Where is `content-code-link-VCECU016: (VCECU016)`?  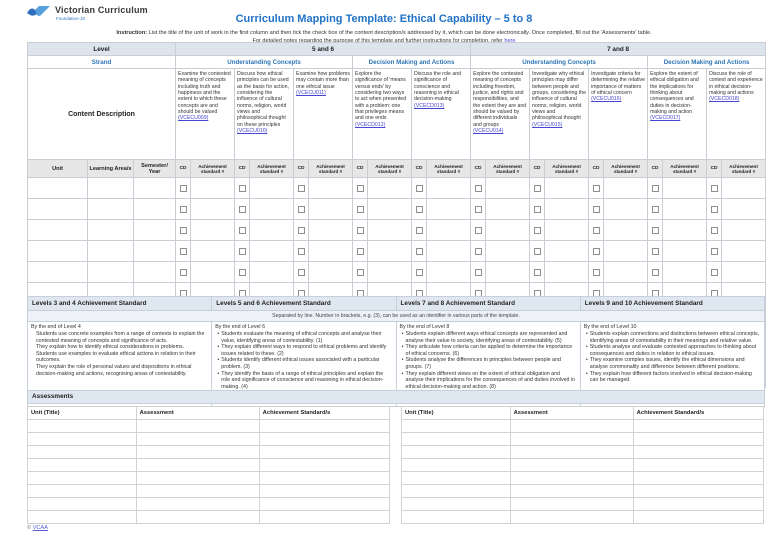
content-code-link-VCECU016: (VCECU016) is located at coordinates (606, 99).